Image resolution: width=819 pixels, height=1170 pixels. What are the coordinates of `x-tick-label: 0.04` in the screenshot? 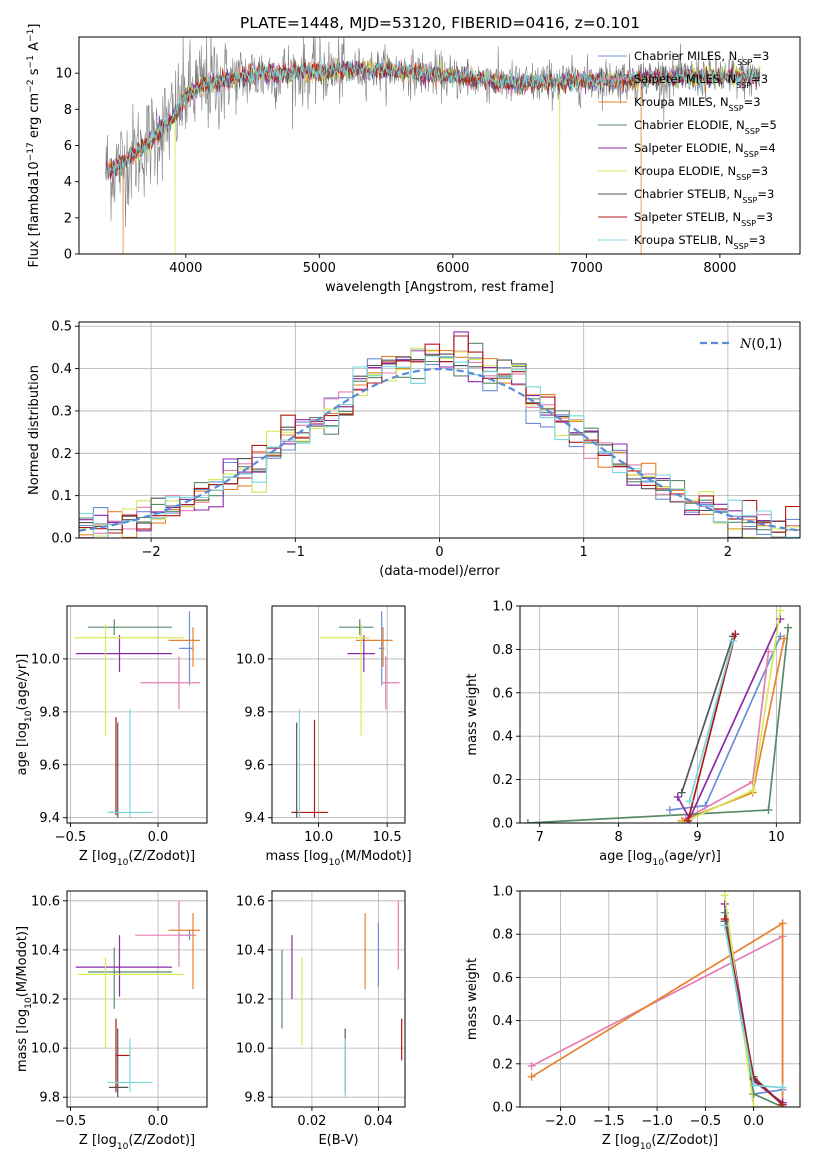 It's located at (378, 1121).